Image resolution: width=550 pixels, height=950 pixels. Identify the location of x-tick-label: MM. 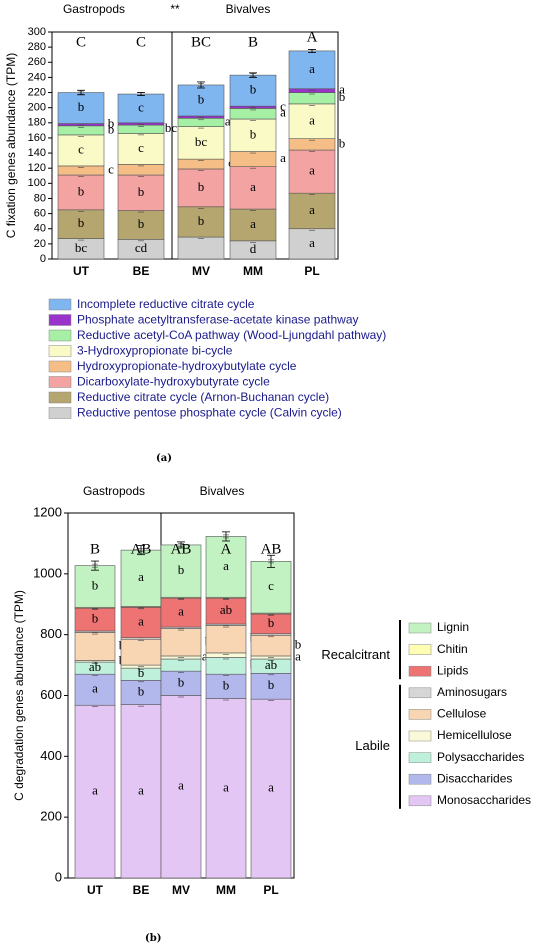
(253, 271).